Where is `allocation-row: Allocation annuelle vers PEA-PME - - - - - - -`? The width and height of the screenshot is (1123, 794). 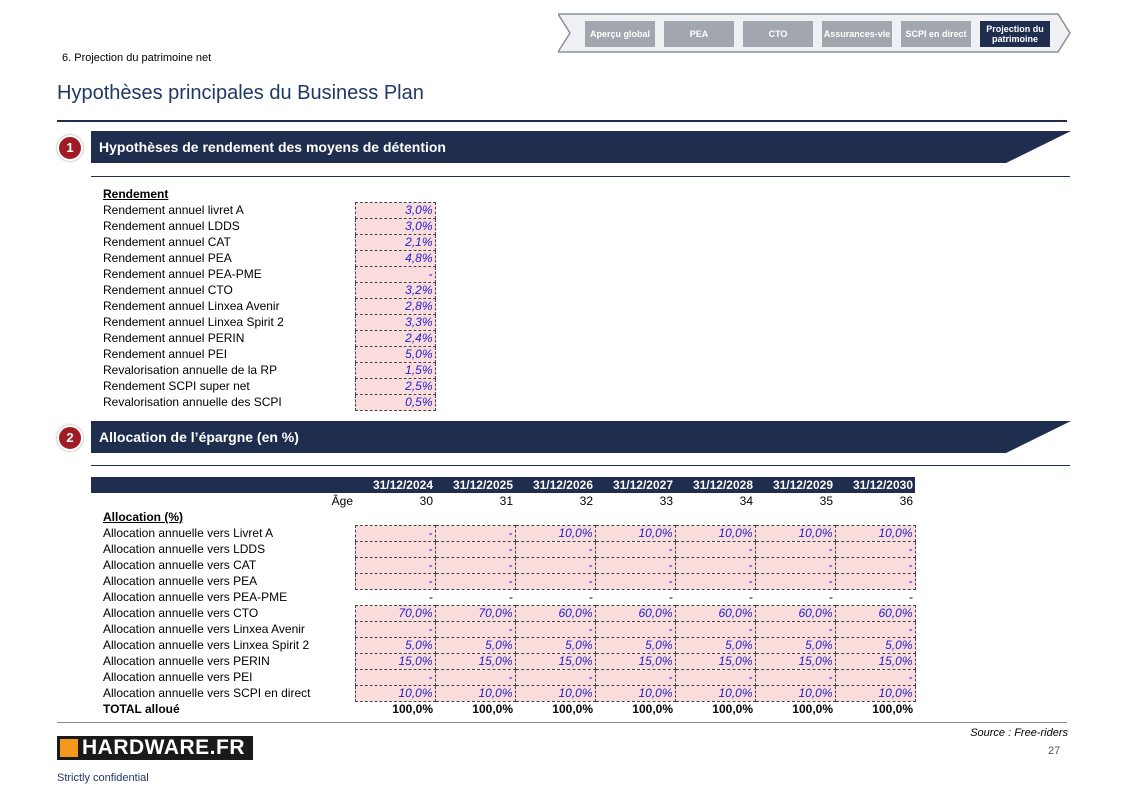 allocation-row: Allocation annuelle vers PEA-PME - - - - - - - is located at coordinates (503, 597).